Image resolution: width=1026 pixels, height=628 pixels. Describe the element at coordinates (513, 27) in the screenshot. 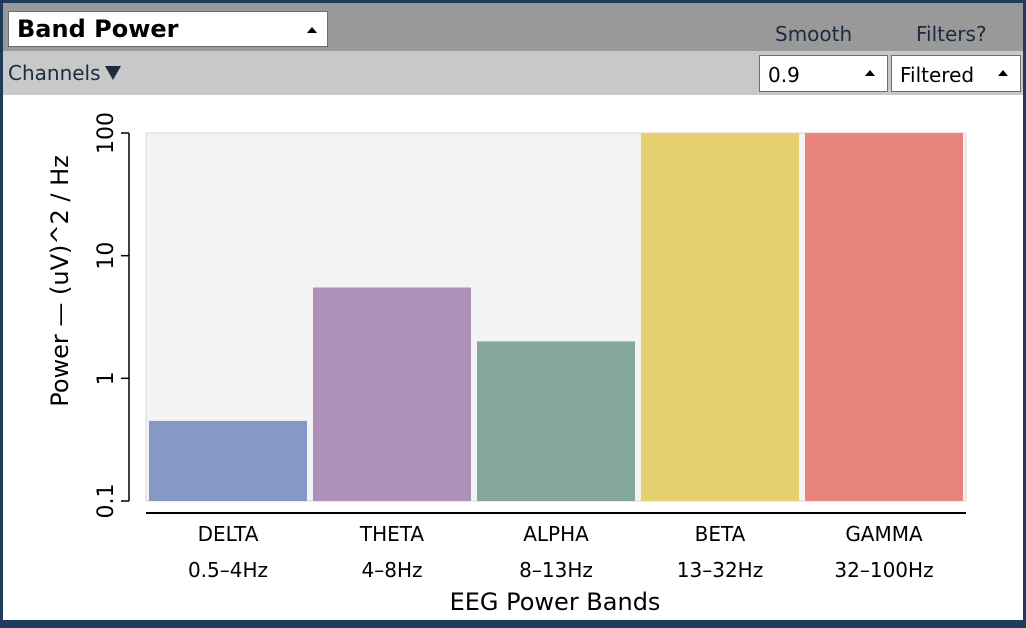

I see `widget-header: Band Power Smooth Filters?` at that location.